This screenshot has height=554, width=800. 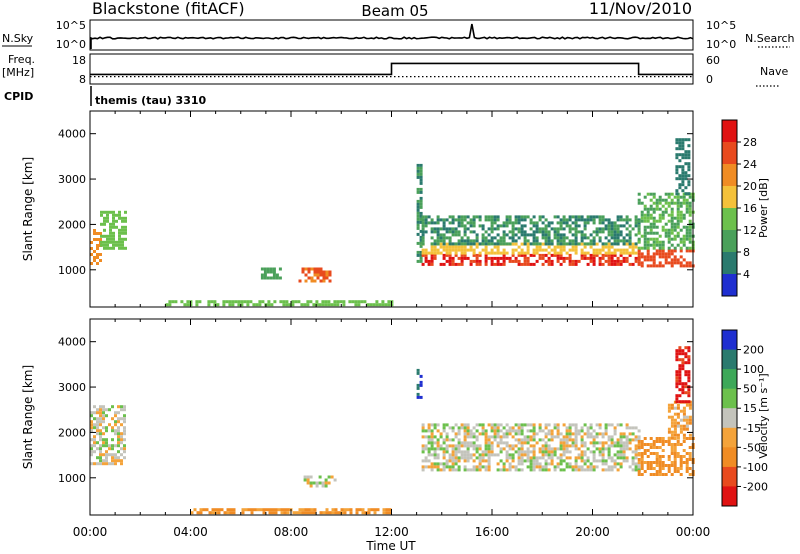 I want to click on noise-sky-line, so click(x=391, y=36).